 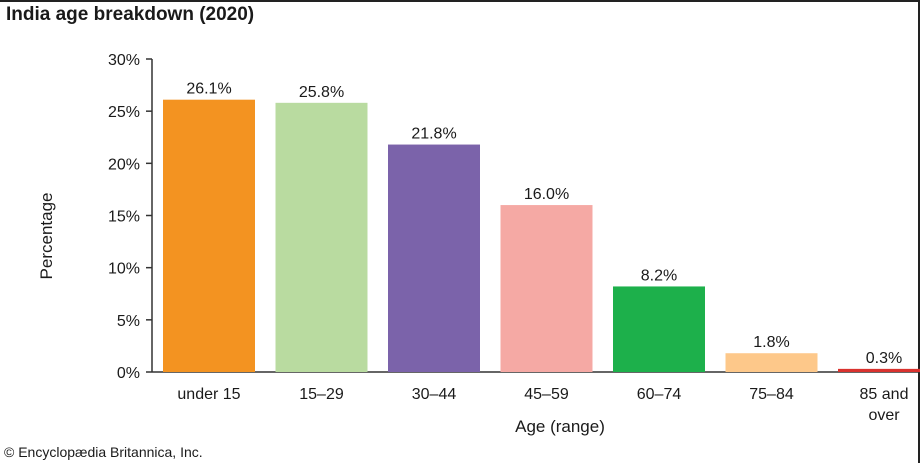 I want to click on data-label: 21.8%, so click(x=433, y=134).